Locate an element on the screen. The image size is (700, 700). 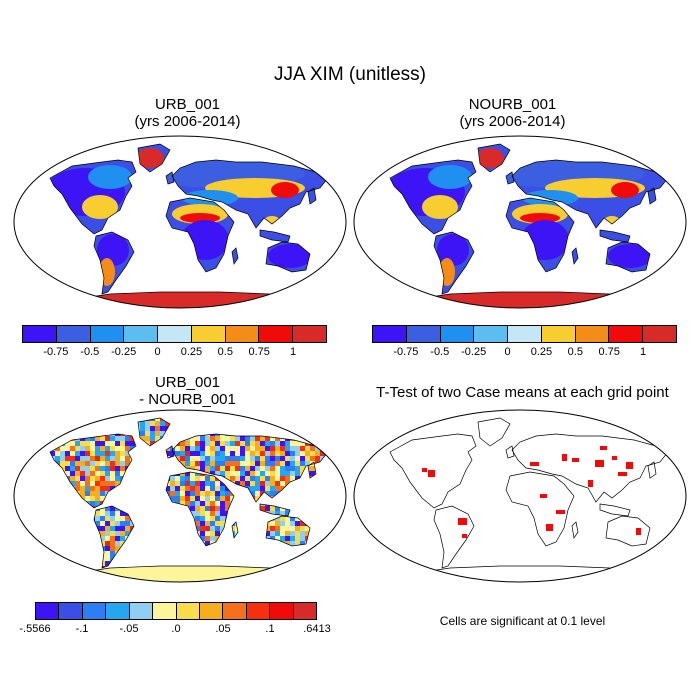
map-land-field is located at coordinates (531, 492).